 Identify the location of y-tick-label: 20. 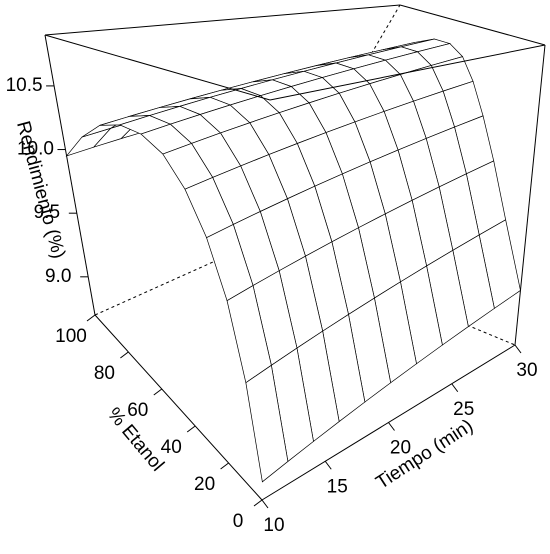
(204, 484).